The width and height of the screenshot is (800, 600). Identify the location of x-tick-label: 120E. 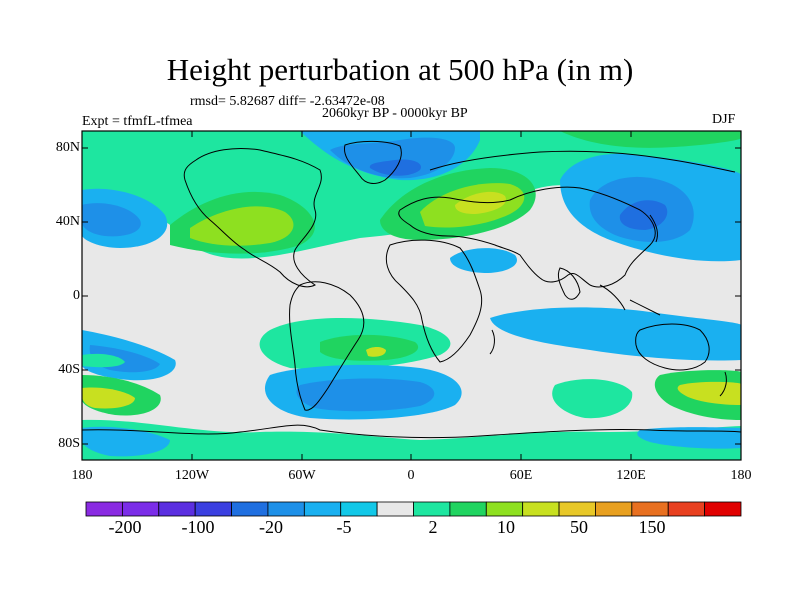
(631, 475).